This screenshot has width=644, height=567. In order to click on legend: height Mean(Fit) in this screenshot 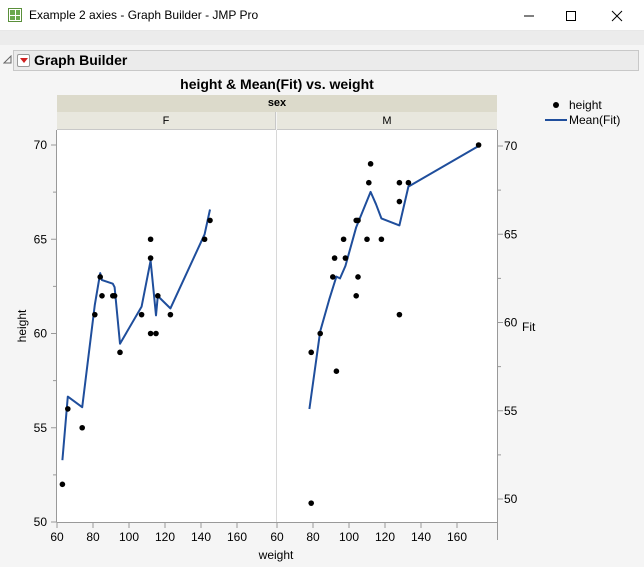, I will do `click(582, 112)`.